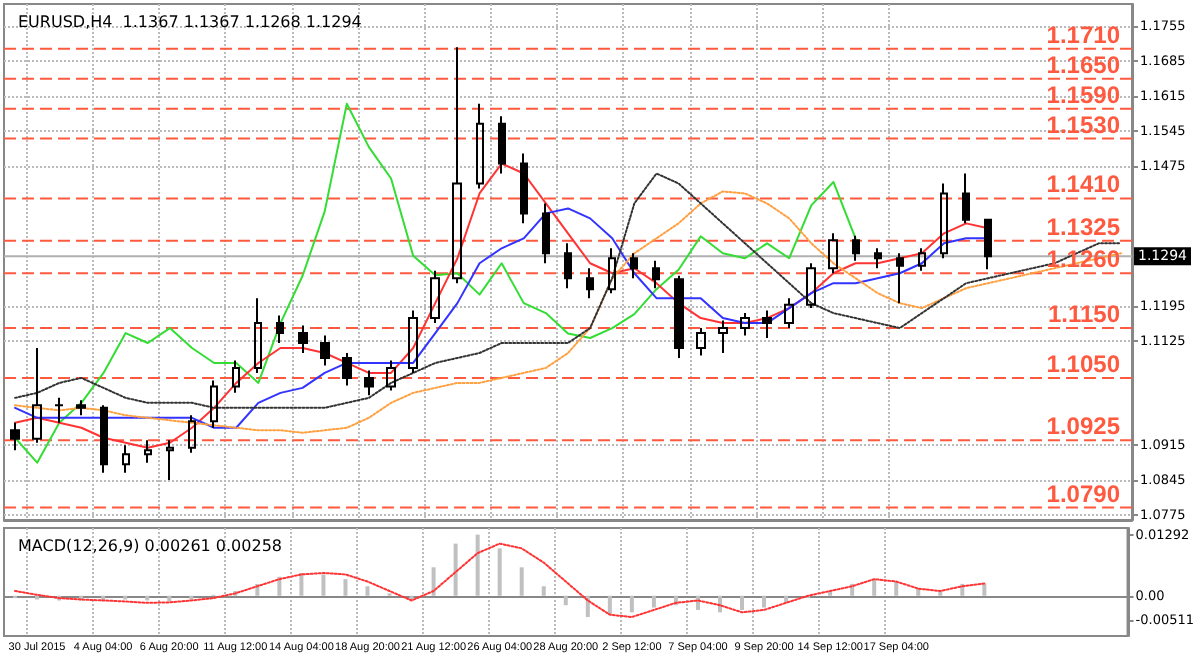 The image size is (1200, 660). I want to click on ref-line-label: 1.1325, so click(1083, 226).